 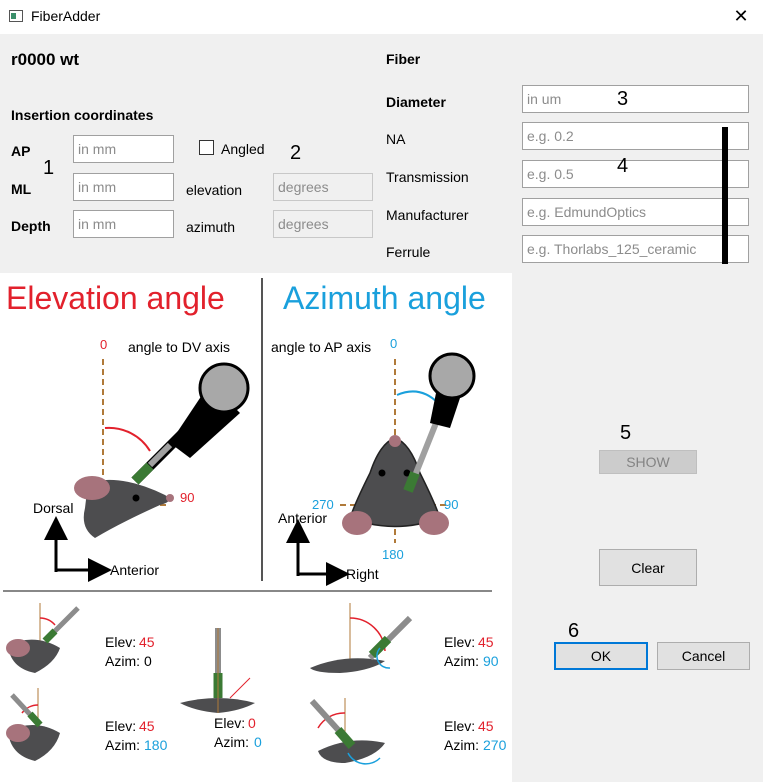 What do you see at coordinates (296, 153) in the screenshot?
I see `marker-2: 2` at bounding box center [296, 153].